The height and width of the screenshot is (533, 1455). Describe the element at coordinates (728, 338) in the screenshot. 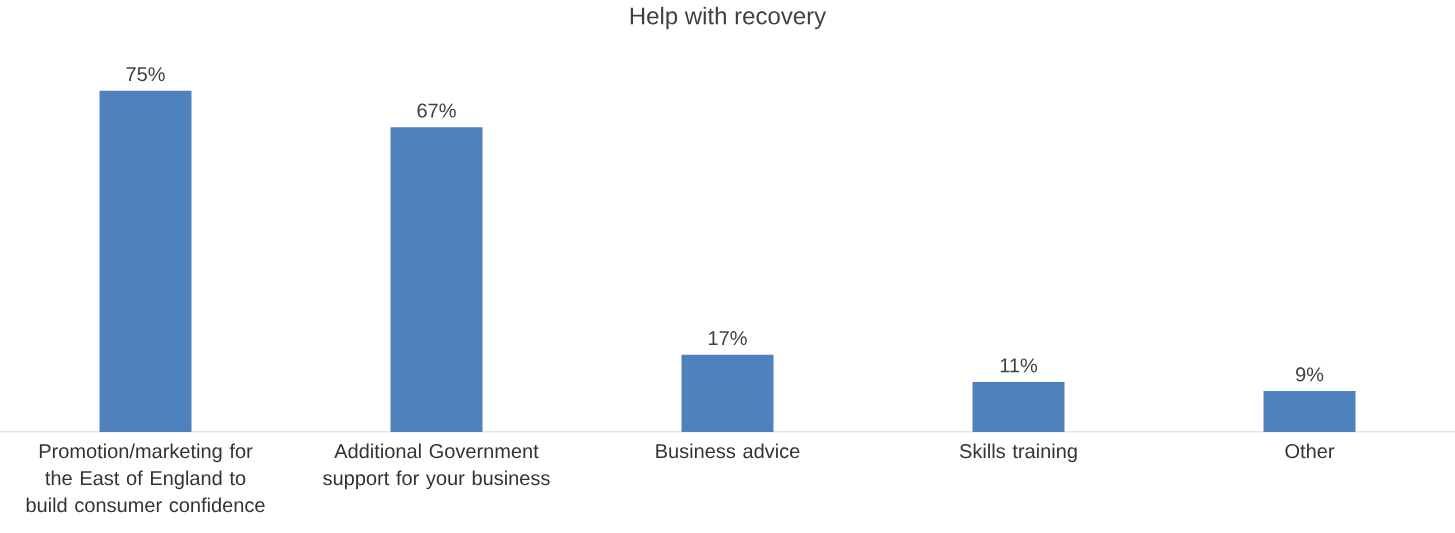

I see `data-label: 17%` at that location.